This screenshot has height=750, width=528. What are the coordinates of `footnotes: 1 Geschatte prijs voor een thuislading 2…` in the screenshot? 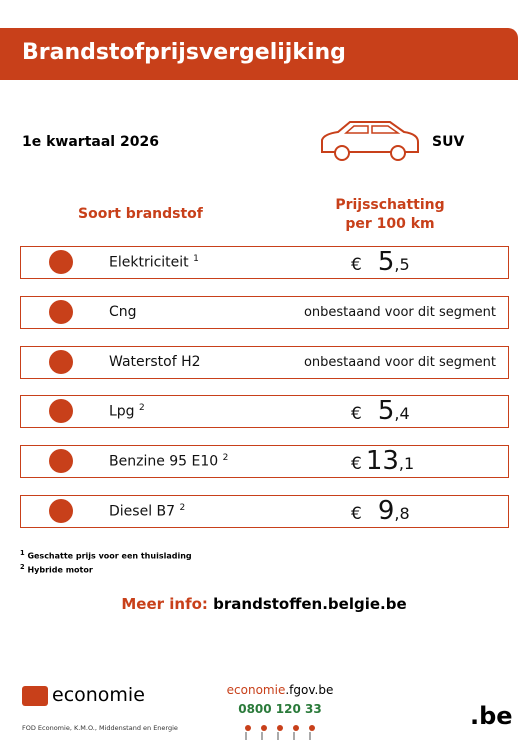 It's located at (106, 561).